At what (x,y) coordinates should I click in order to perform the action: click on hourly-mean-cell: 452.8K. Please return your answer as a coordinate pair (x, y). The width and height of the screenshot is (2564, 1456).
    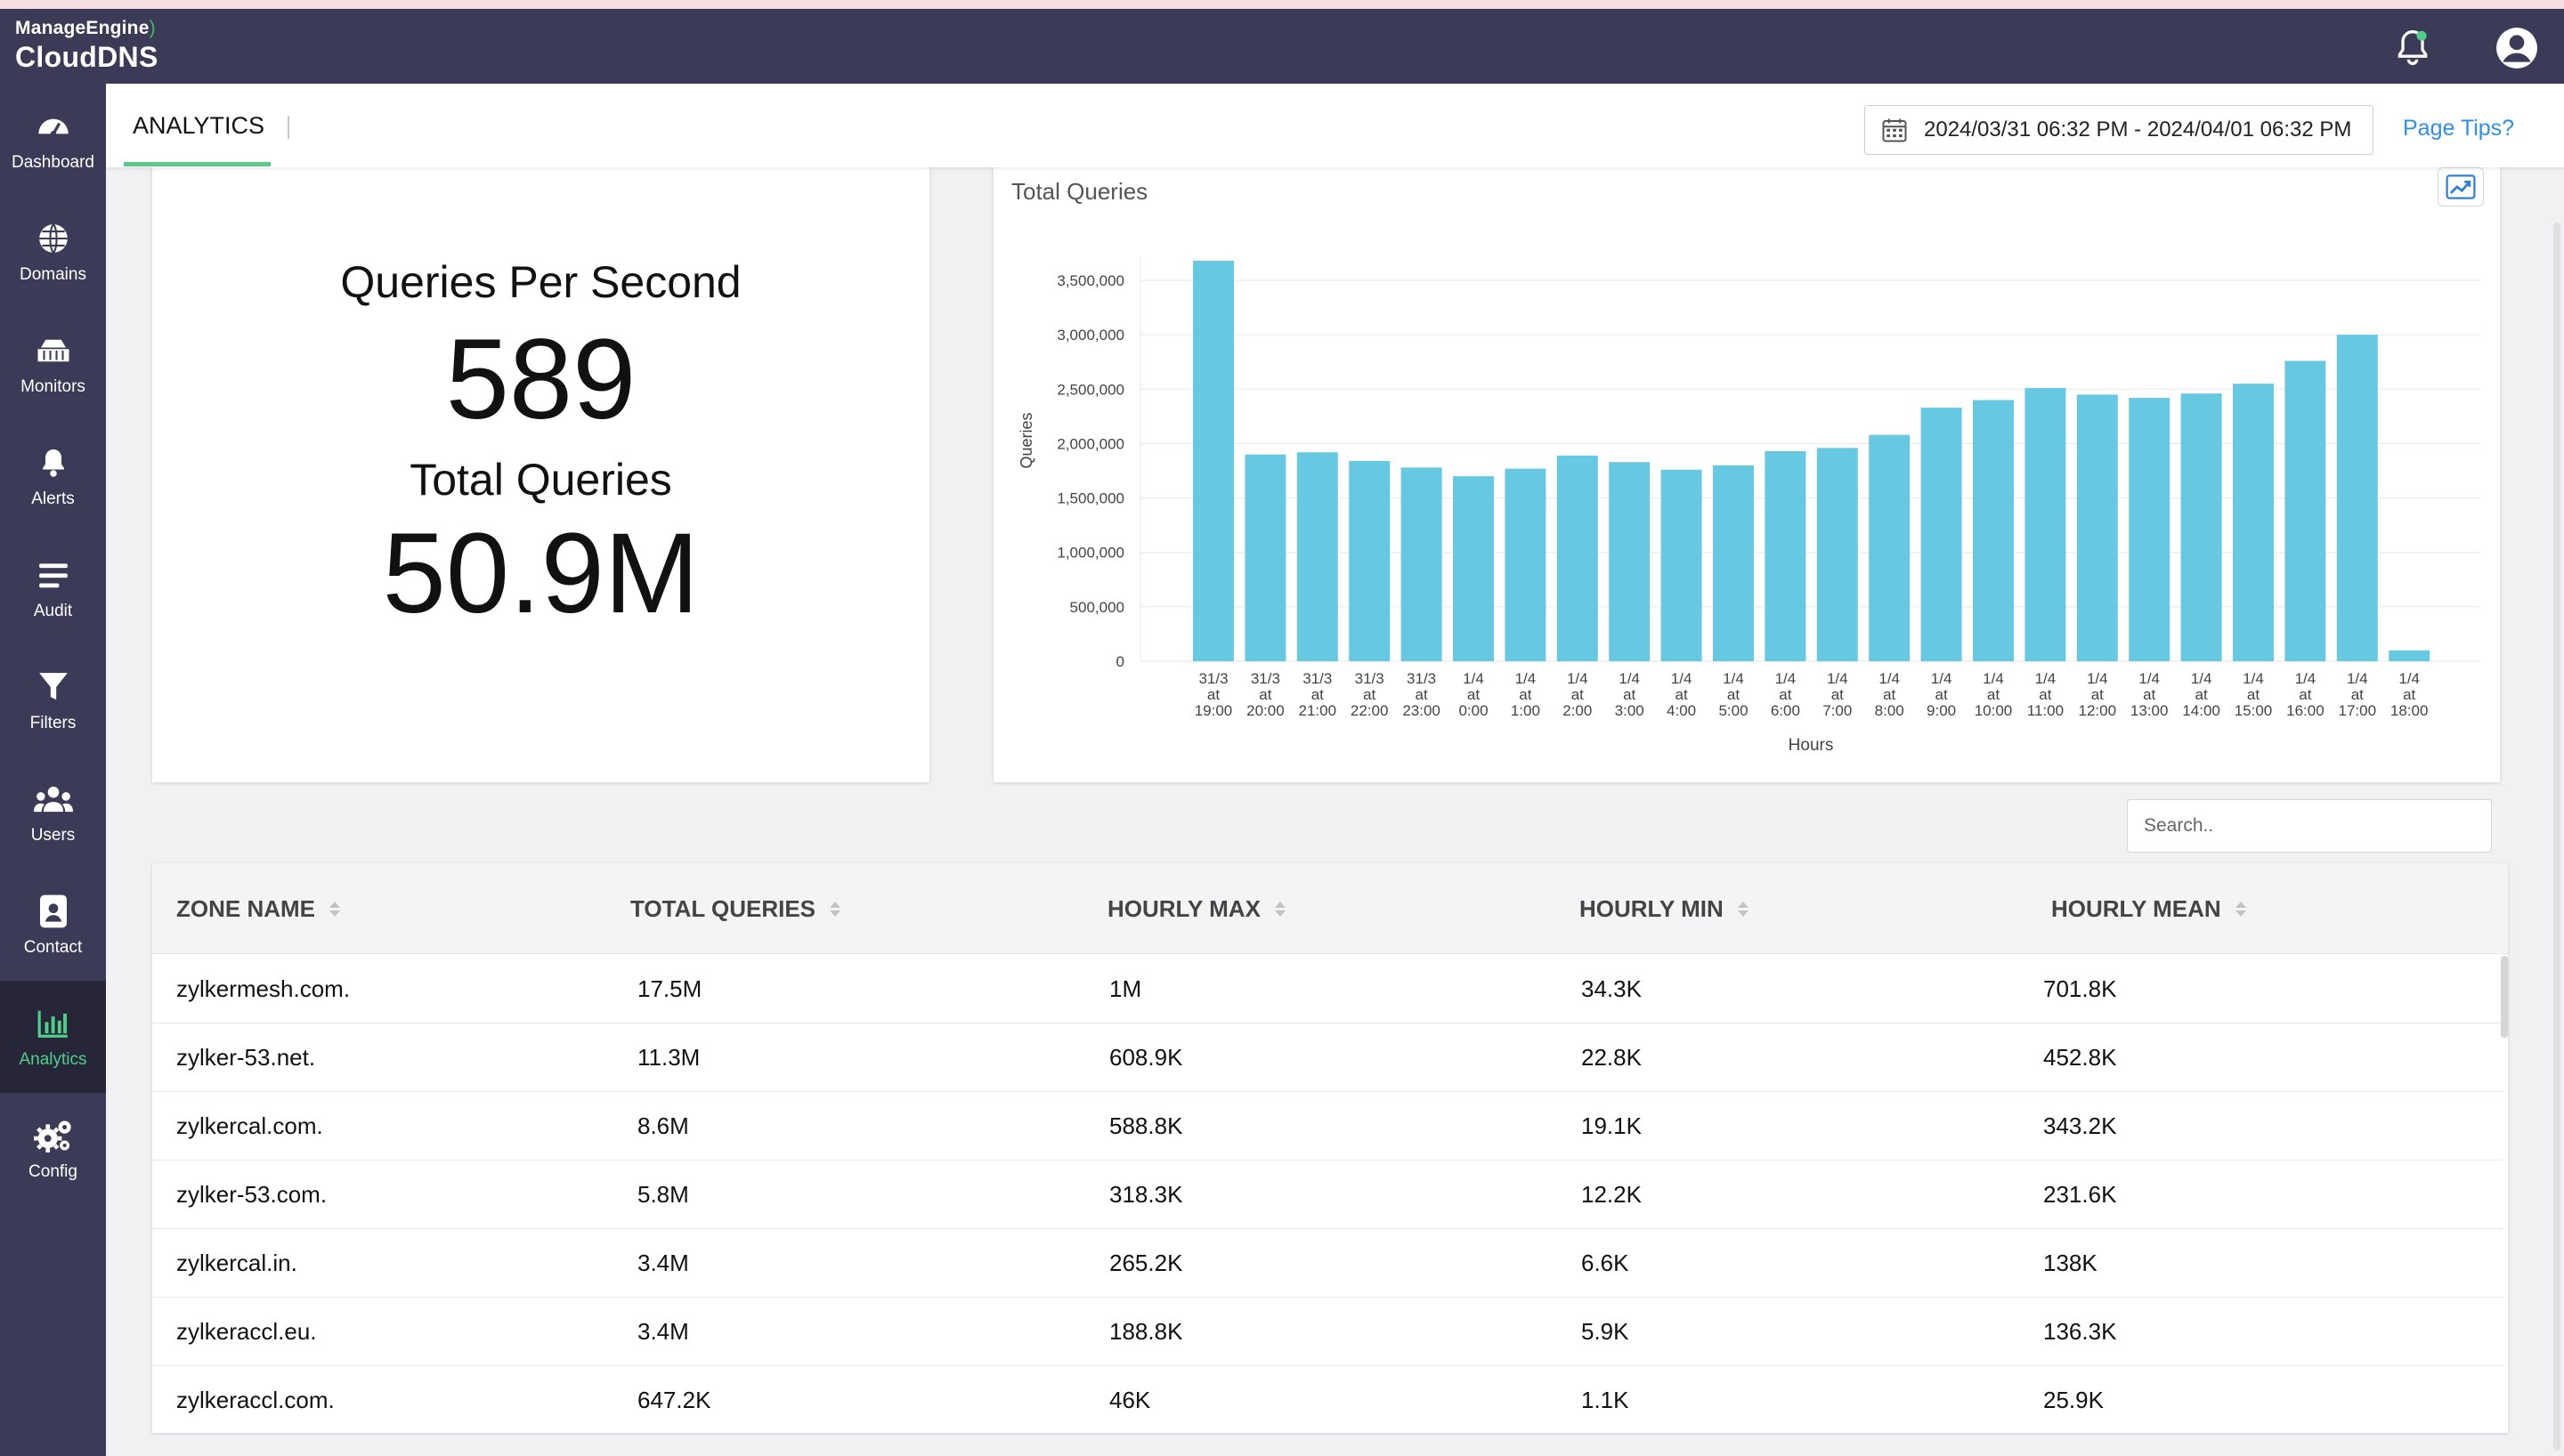
    Looking at the image, I should click on (2080, 1057).